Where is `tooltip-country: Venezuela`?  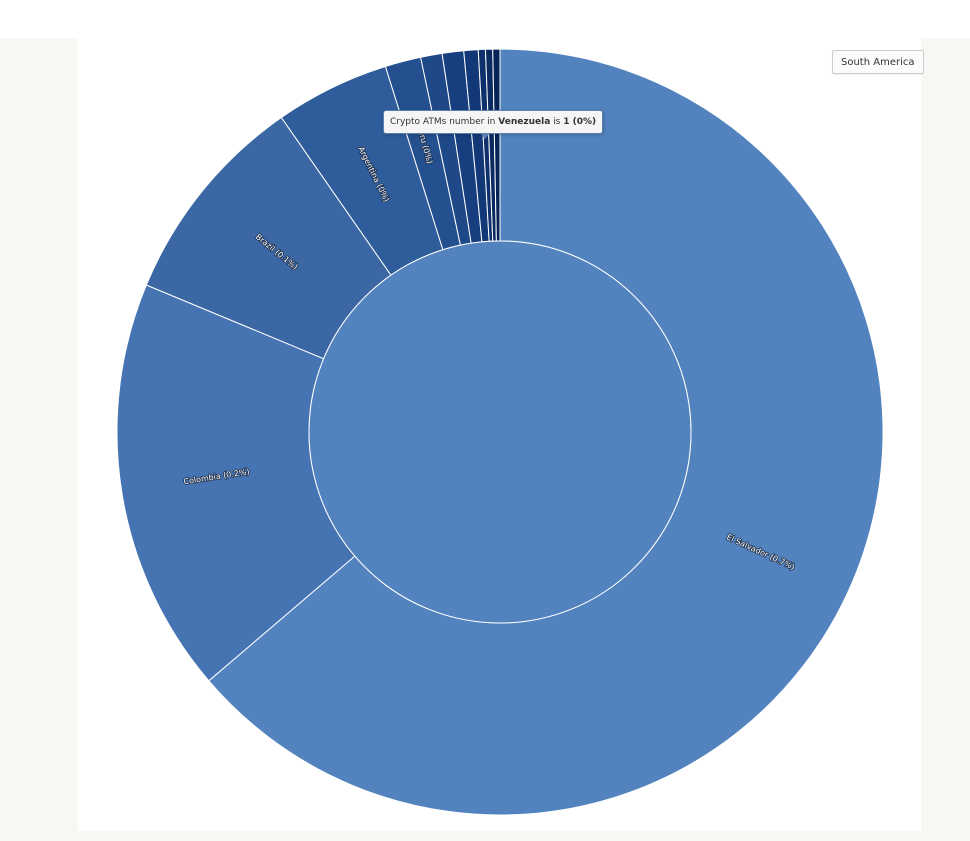
tooltip-country: Venezuela is located at coordinates (524, 122).